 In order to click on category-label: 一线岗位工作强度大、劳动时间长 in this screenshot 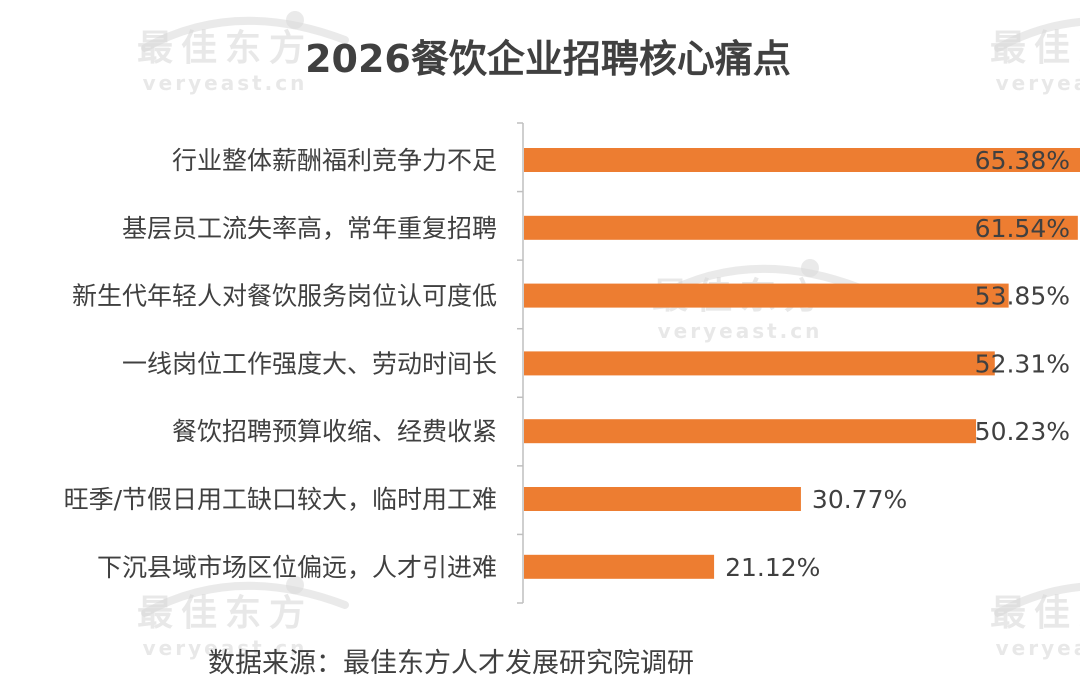, I will do `click(309, 363)`.